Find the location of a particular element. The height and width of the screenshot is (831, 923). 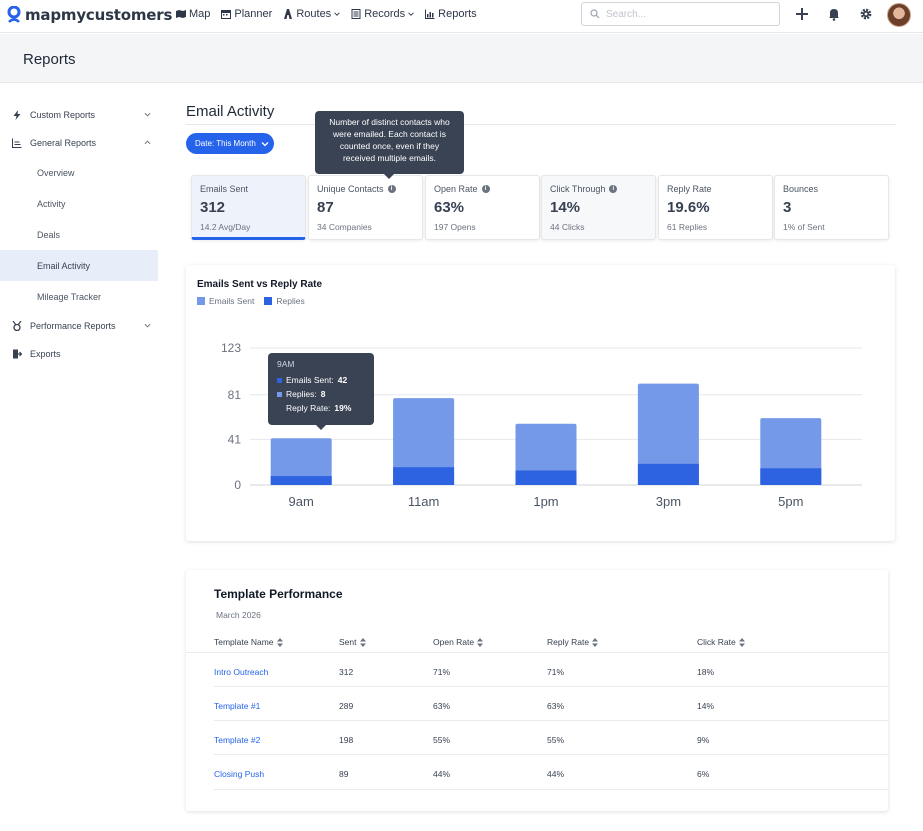

nav-reports: Reports is located at coordinates (451, 14).